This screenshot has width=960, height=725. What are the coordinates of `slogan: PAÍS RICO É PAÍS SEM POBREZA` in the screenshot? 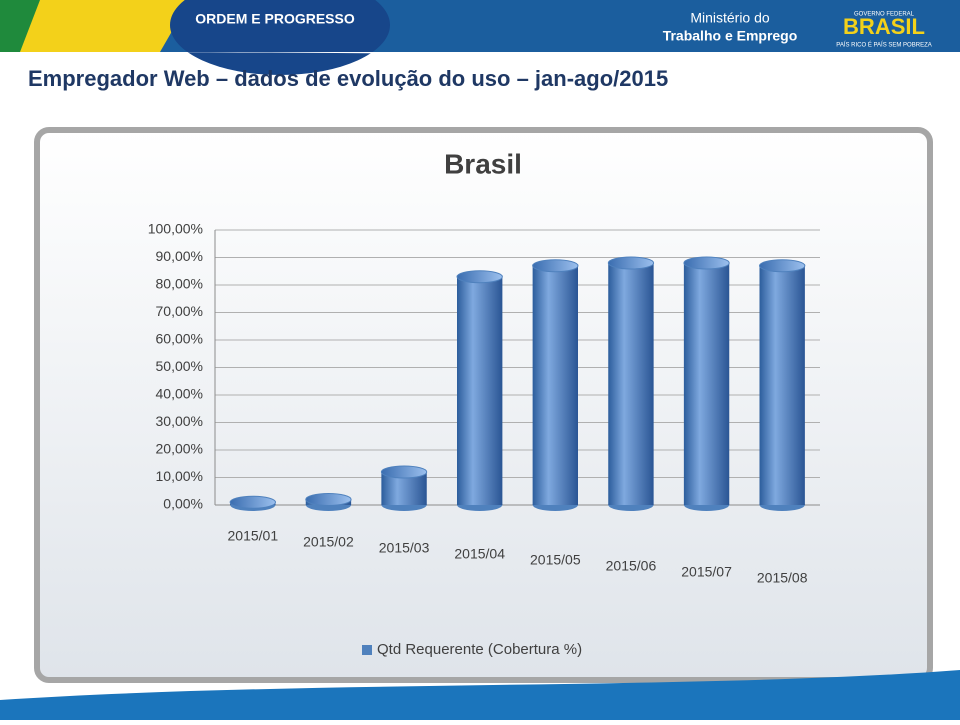 It's located at (883, 45).